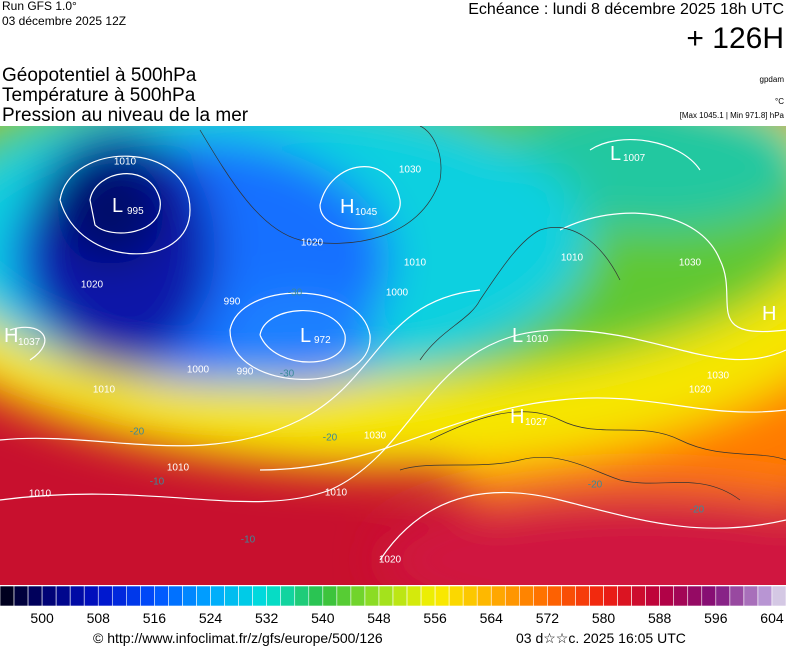 The image size is (786, 648). Describe the element at coordinates (634, 158) in the screenshot. I see `center-value: 1007` at that location.